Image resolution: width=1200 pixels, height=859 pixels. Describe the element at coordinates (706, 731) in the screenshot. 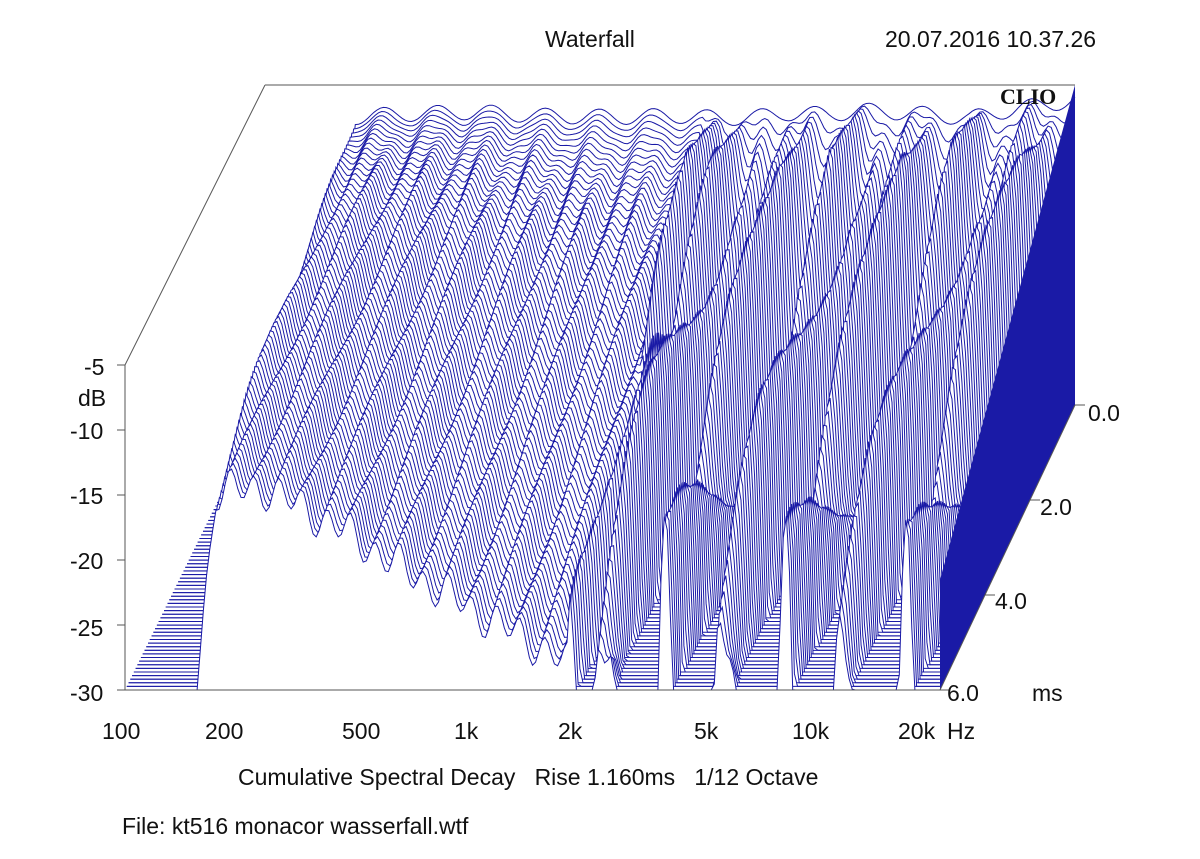

I see `x-tick-label: 5k` at that location.